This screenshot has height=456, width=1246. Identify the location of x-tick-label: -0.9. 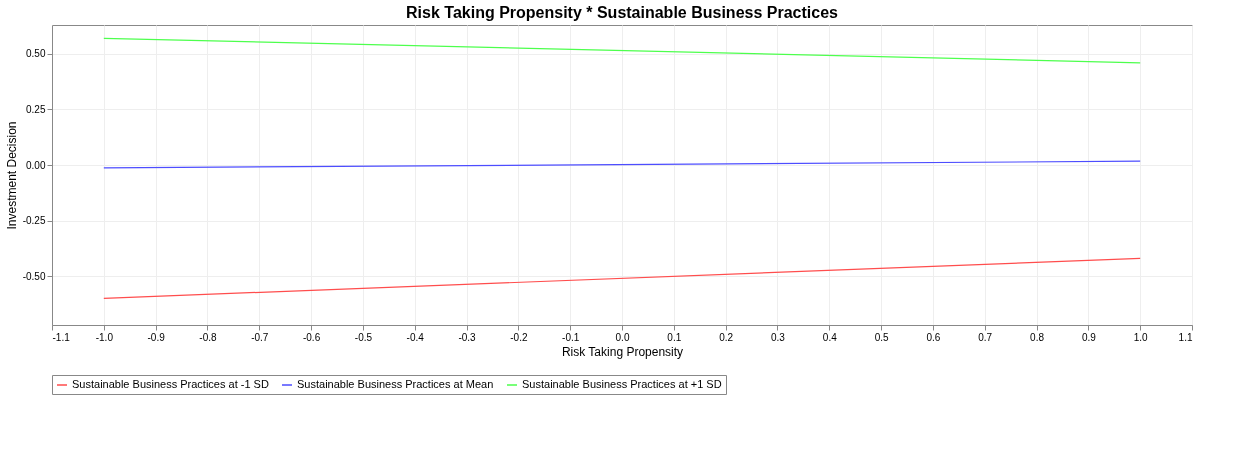
(156, 337).